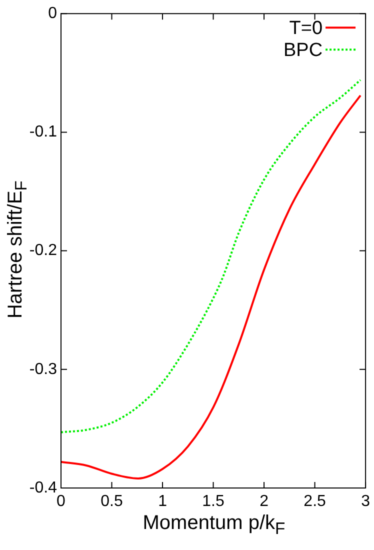 This screenshot has height=550, width=374. Describe the element at coordinates (303, 50) in the screenshot. I see `legend-label: BPC` at that location.